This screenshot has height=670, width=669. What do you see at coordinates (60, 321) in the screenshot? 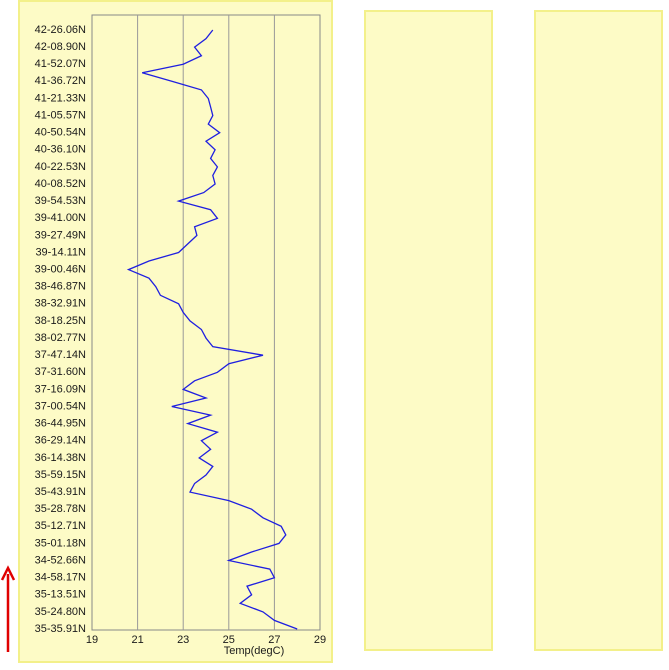
I see `y-tick-label: 38-18.25N` at bounding box center [60, 321].